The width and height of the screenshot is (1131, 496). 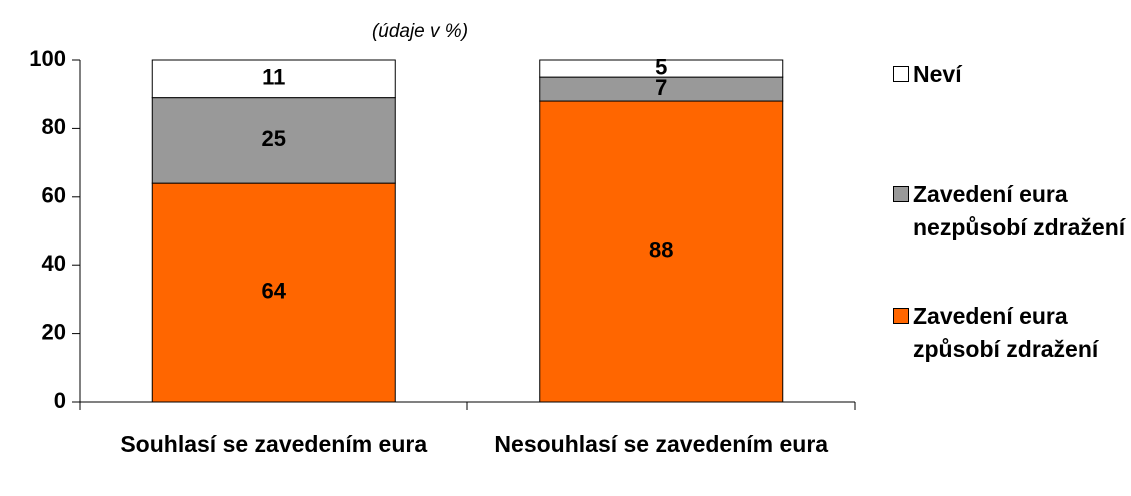 I want to click on data-label: 7, so click(x=661, y=87).